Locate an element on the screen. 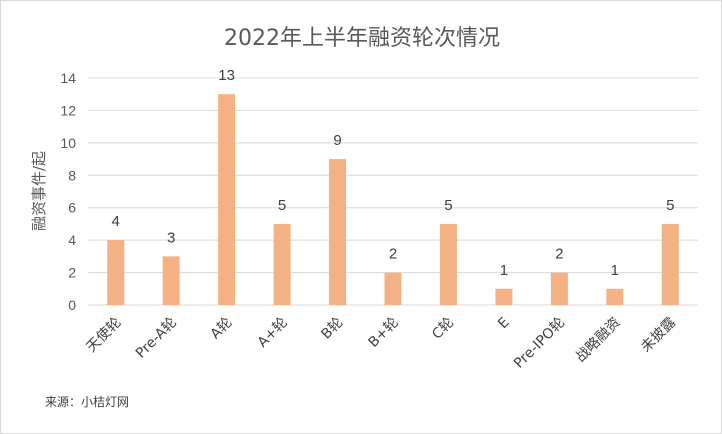 The height and width of the screenshot is (434, 722). y-tick-label: 4 is located at coordinates (72, 240).